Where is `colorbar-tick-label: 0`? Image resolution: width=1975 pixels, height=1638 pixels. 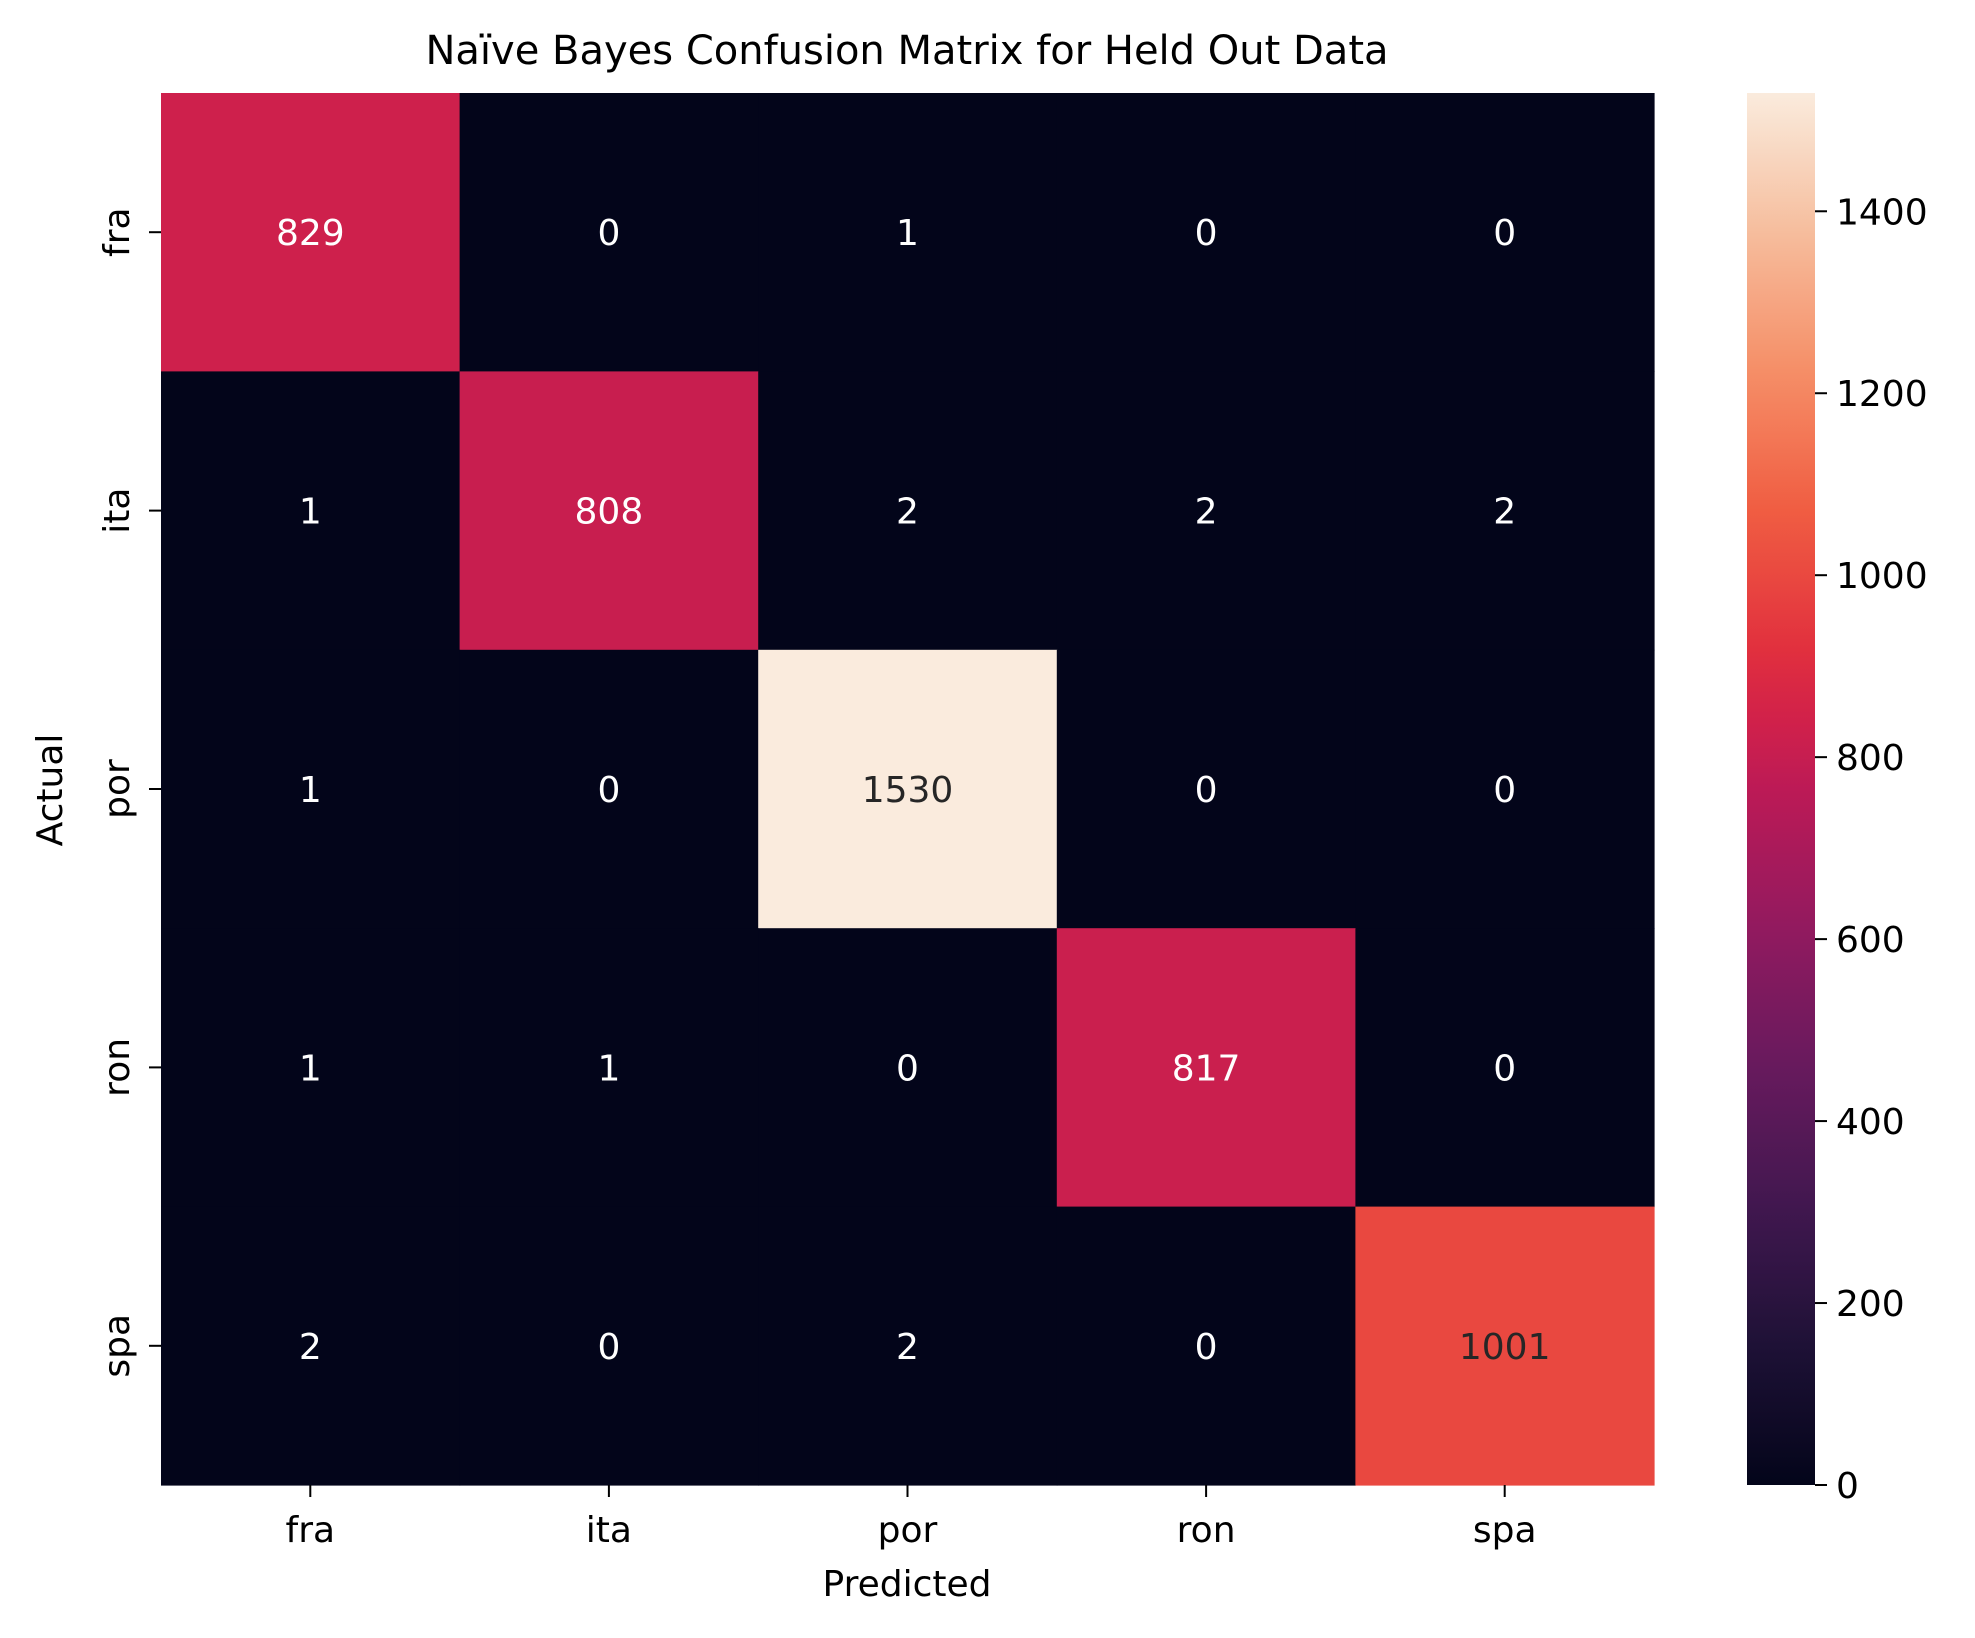 colorbar-tick-label: 0 is located at coordinates (1847, 1486).